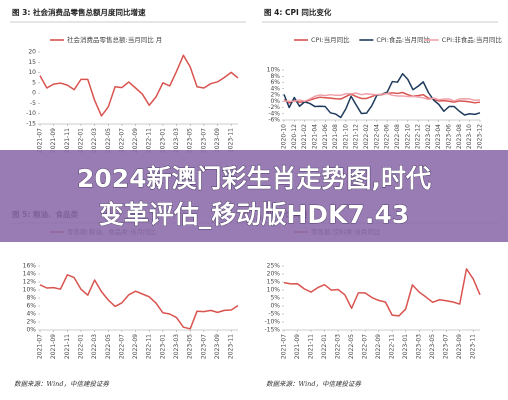 The image size is (508, 400). What do you see at coordinates (356, 136) in the screenshot?
I see `x-tick-label: 2021-12` at bounding box center [356, 136].